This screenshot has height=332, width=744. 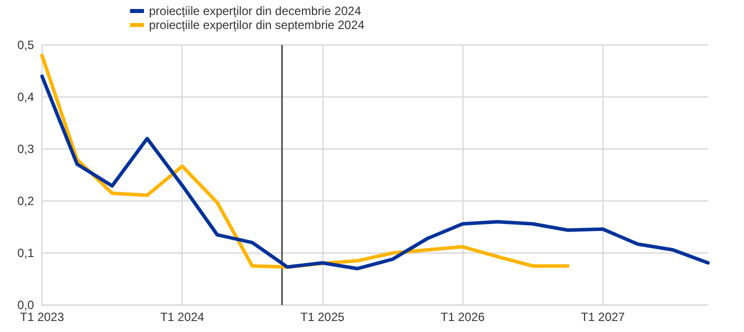 What do you see at coordinates (25, 305) in the screenshot?
I see `y-tick-label: 0,0` at bounding box center [25, 305].